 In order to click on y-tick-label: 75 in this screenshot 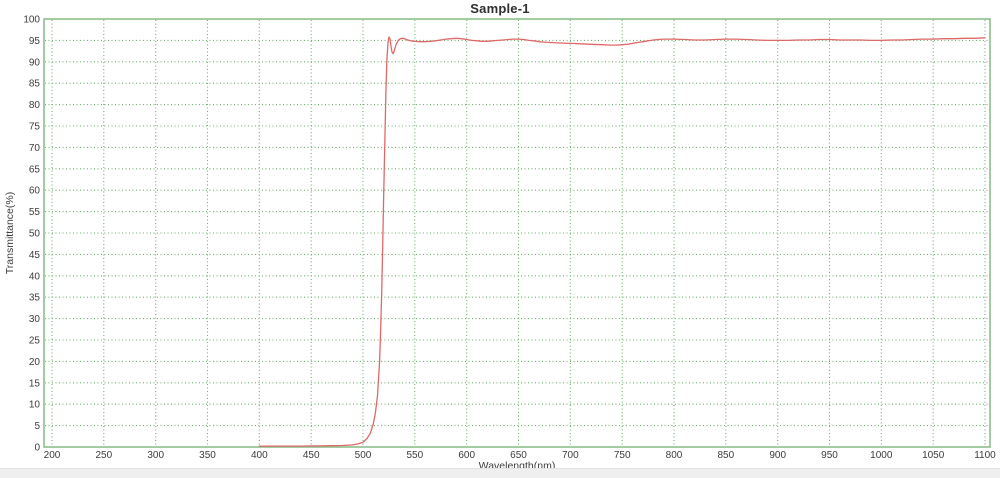, I will do `click(35, 127)`.